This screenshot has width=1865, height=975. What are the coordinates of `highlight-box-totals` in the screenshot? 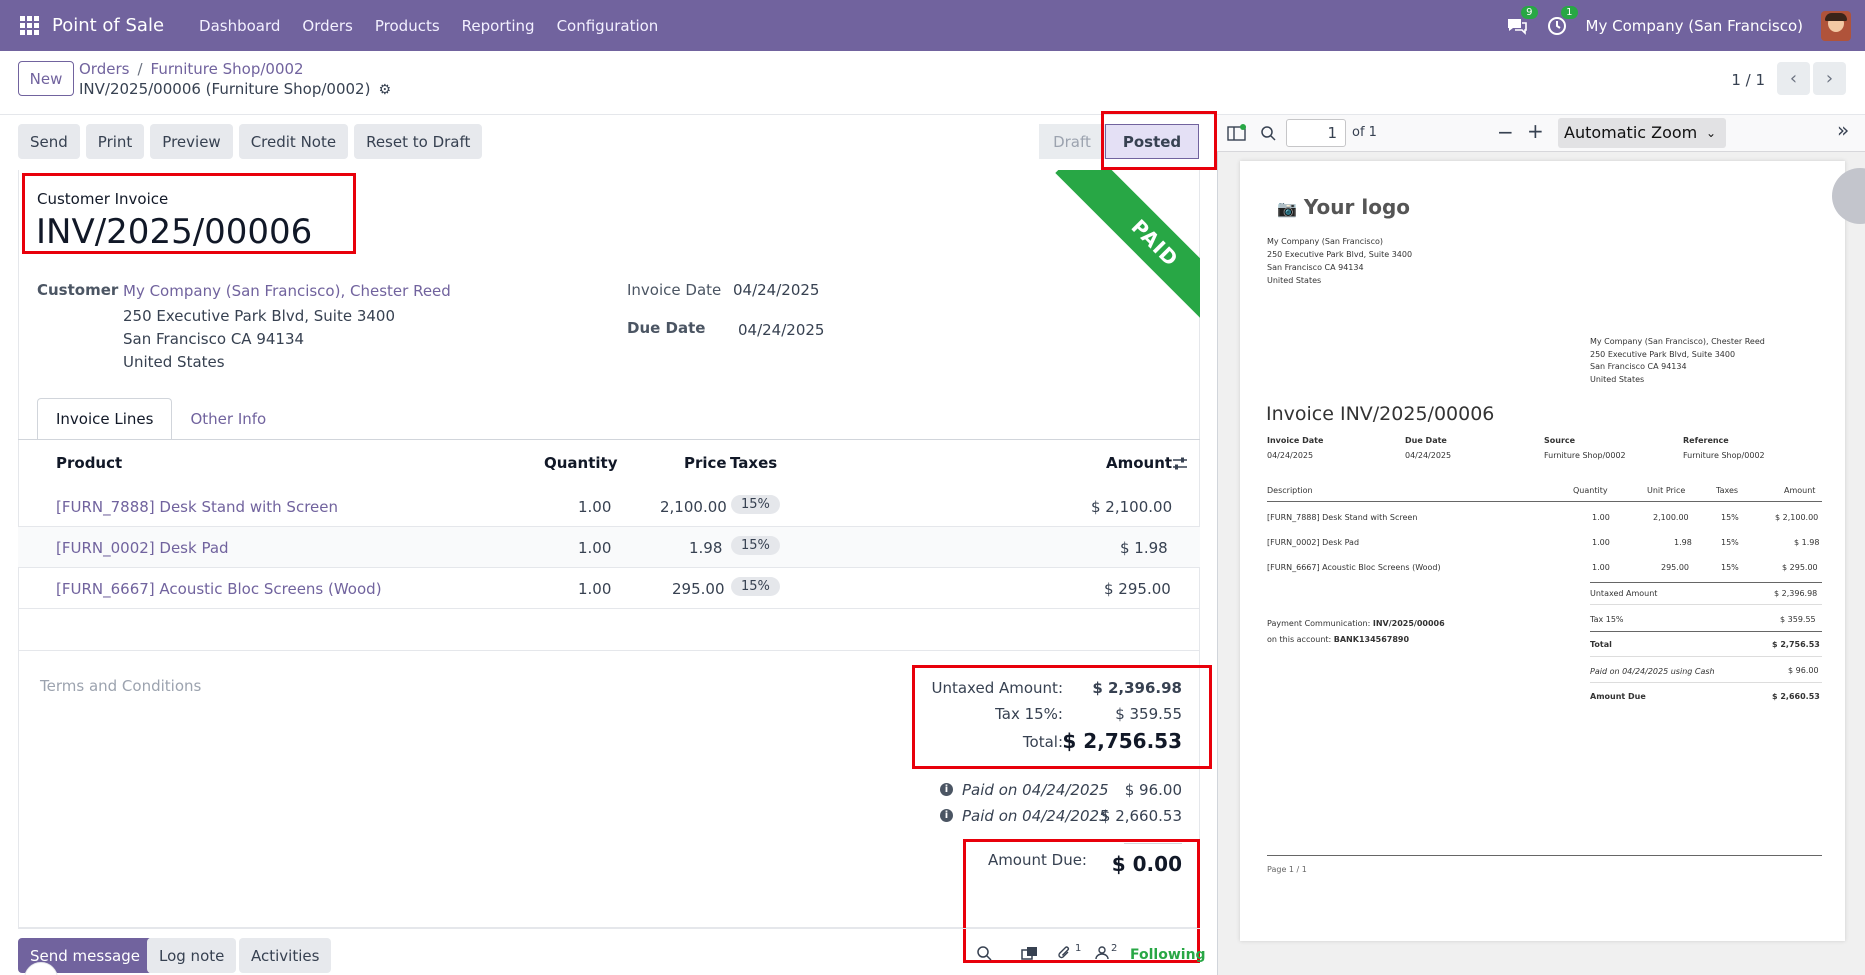 It's located at (1062, 717).